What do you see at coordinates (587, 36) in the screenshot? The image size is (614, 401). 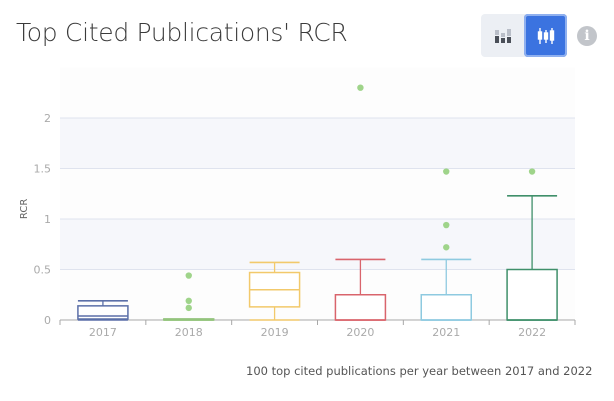 I see `info-icon: i` at bounding box center [587, 36].